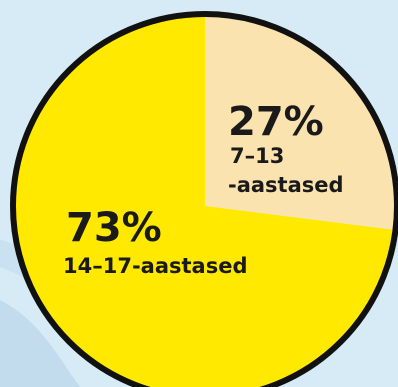 The height and width of the screenshot is (387, 398). Describe the element at coordinates (114, 228) in the screenshot. I see `slice-14-17-percent-label: 73%` at that location.